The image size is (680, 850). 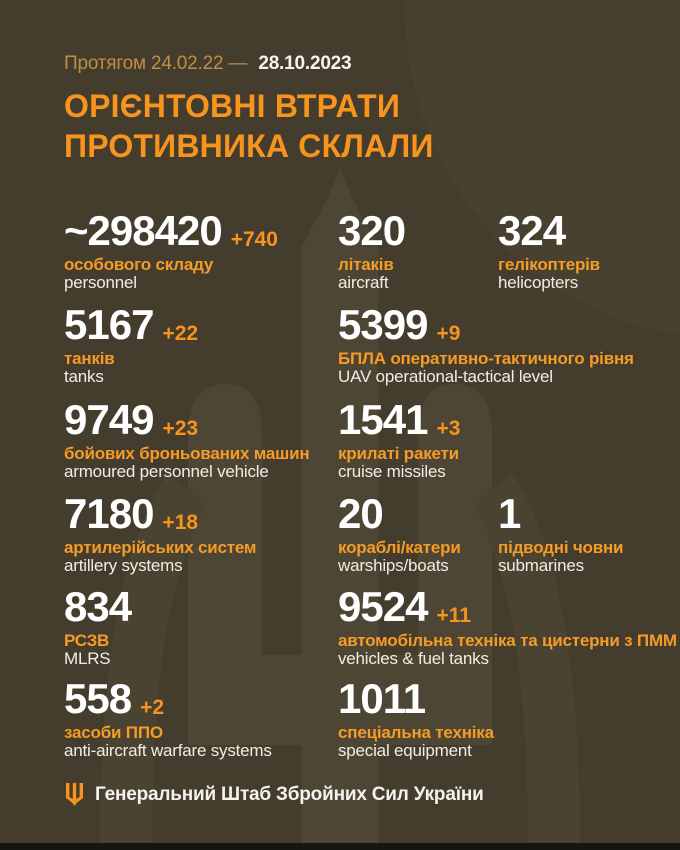 I want to click on stat-label-en: armoured personnel vehicle, so click(x=166, y=471).